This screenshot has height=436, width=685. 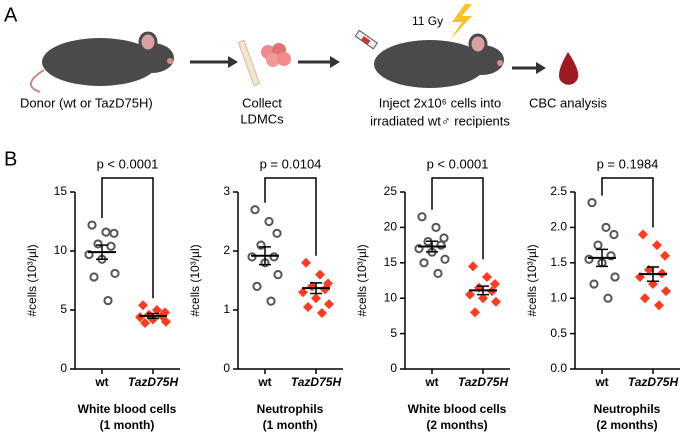 What do you see at coordinates (10, 159) in the screenshot?
I see `panel-label: B` at bounding box center [10, 159].